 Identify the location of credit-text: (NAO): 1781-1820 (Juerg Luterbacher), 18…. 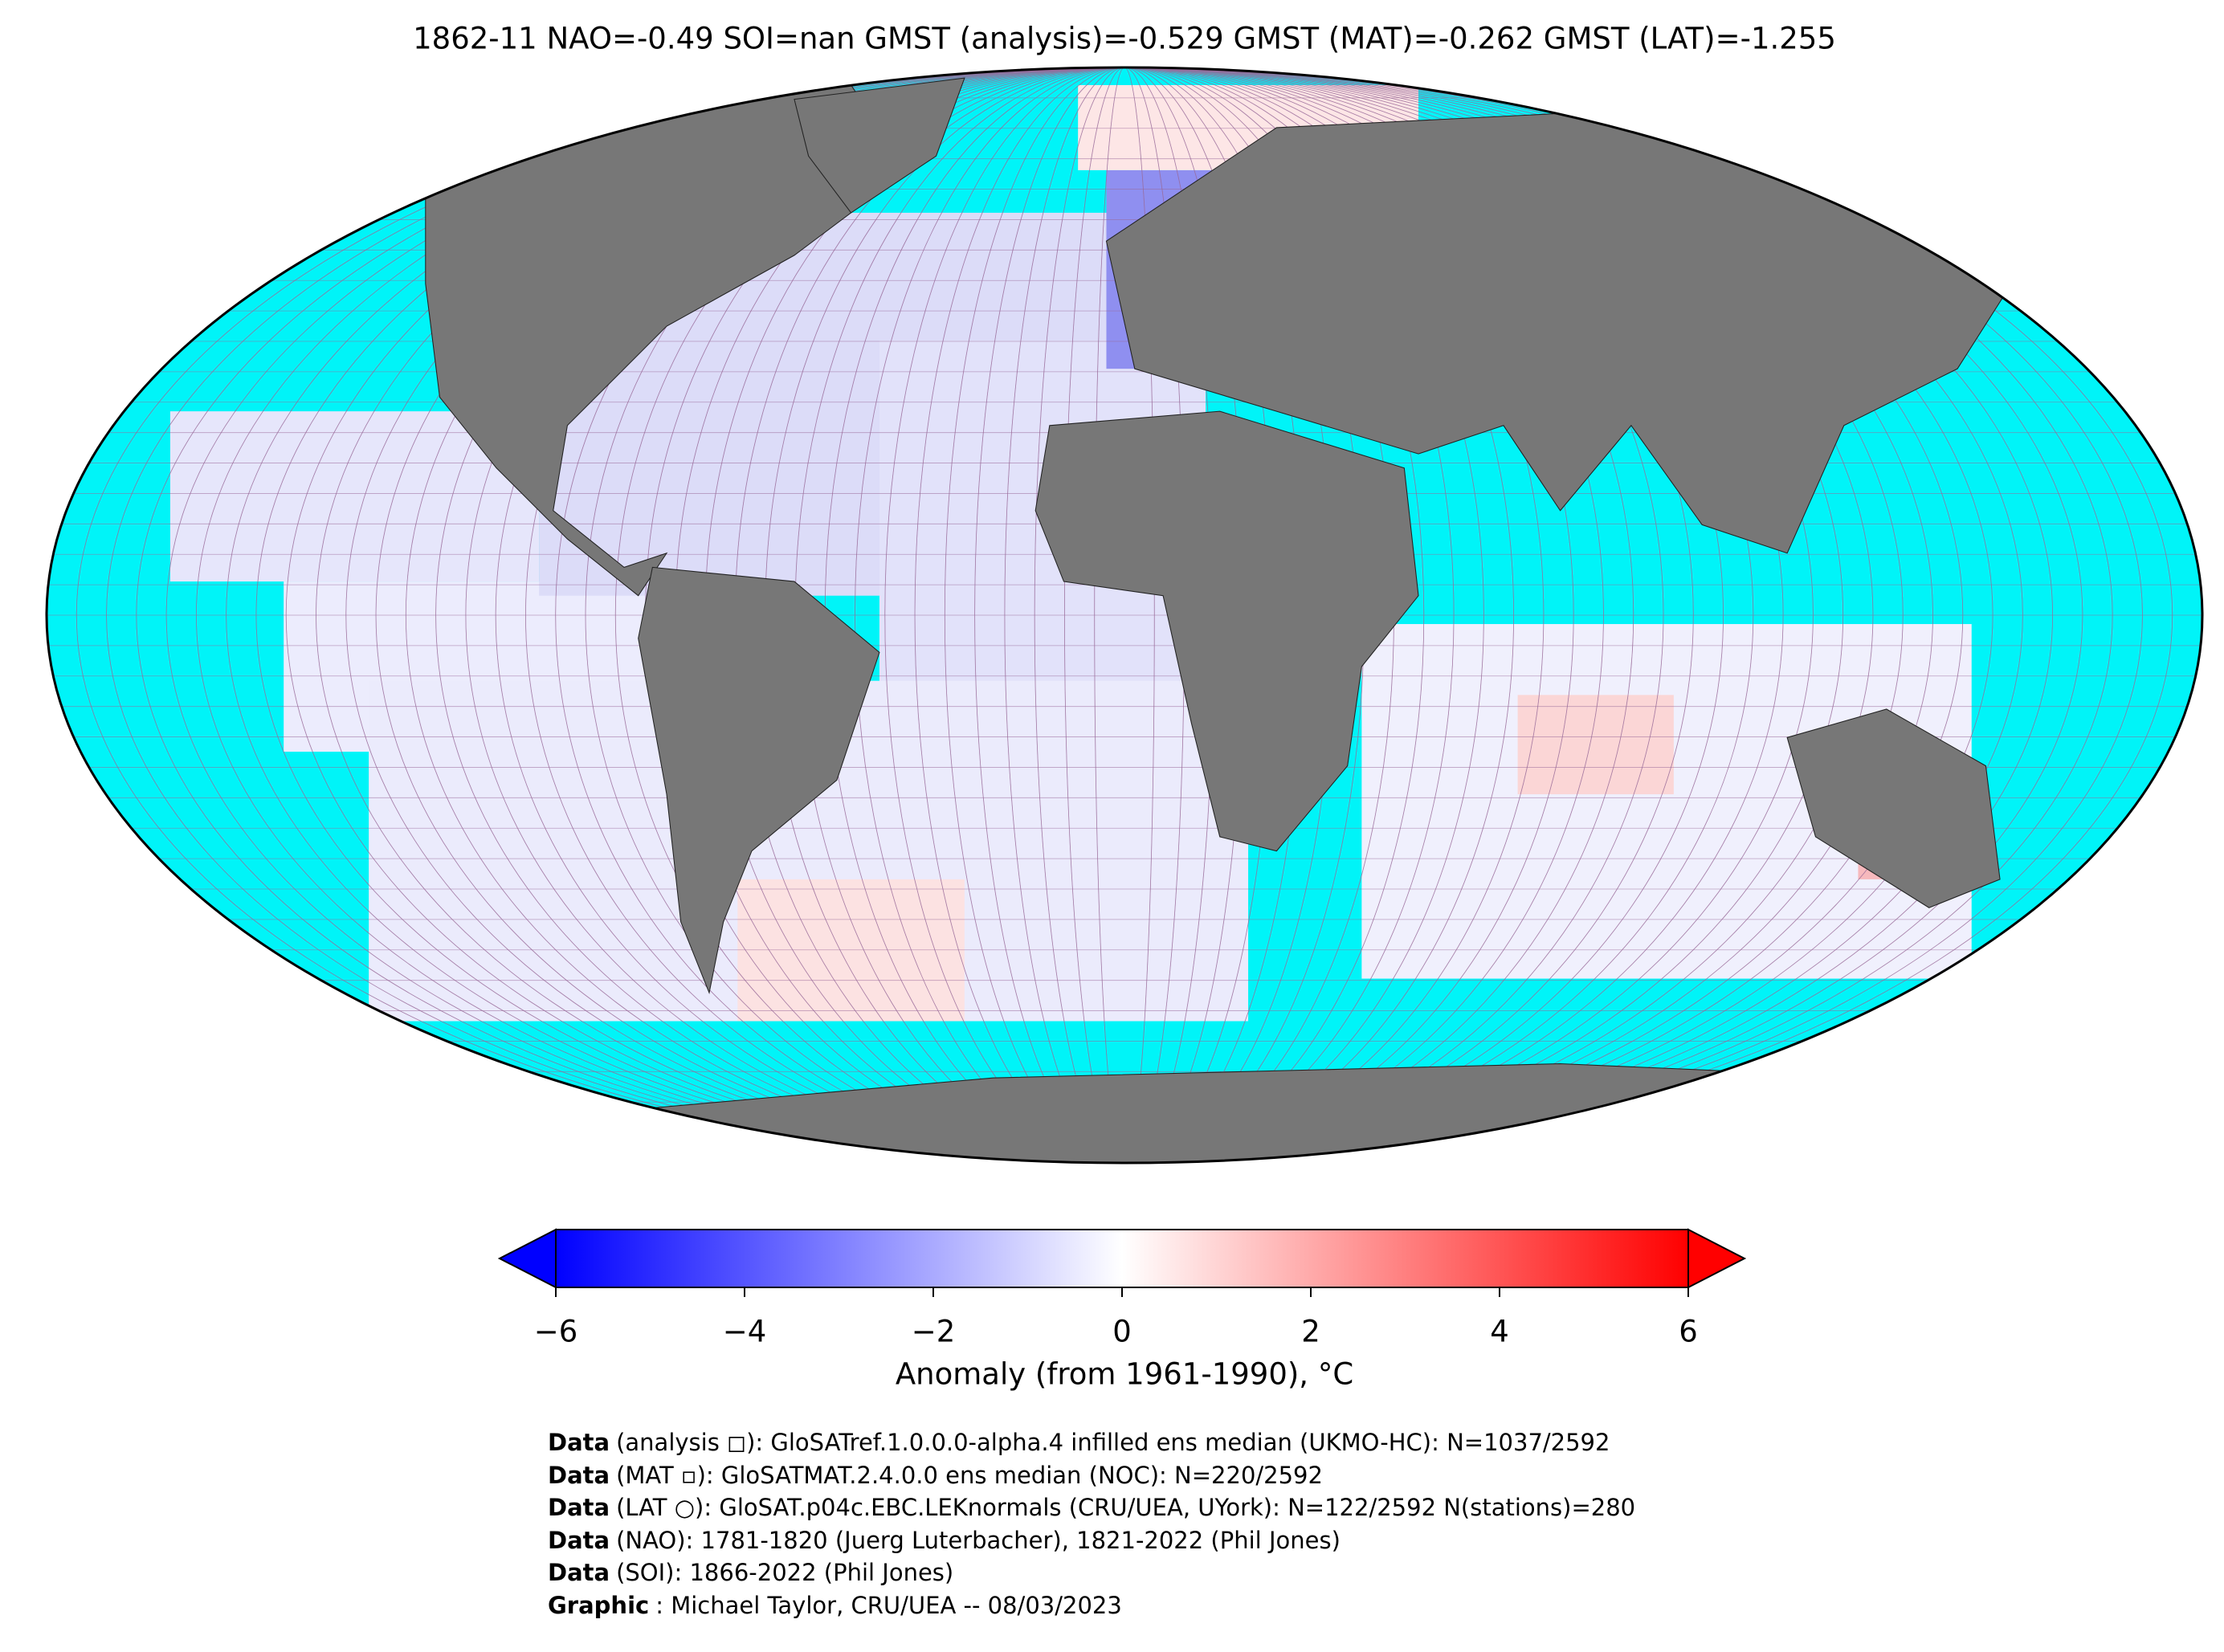
(978, 1540).